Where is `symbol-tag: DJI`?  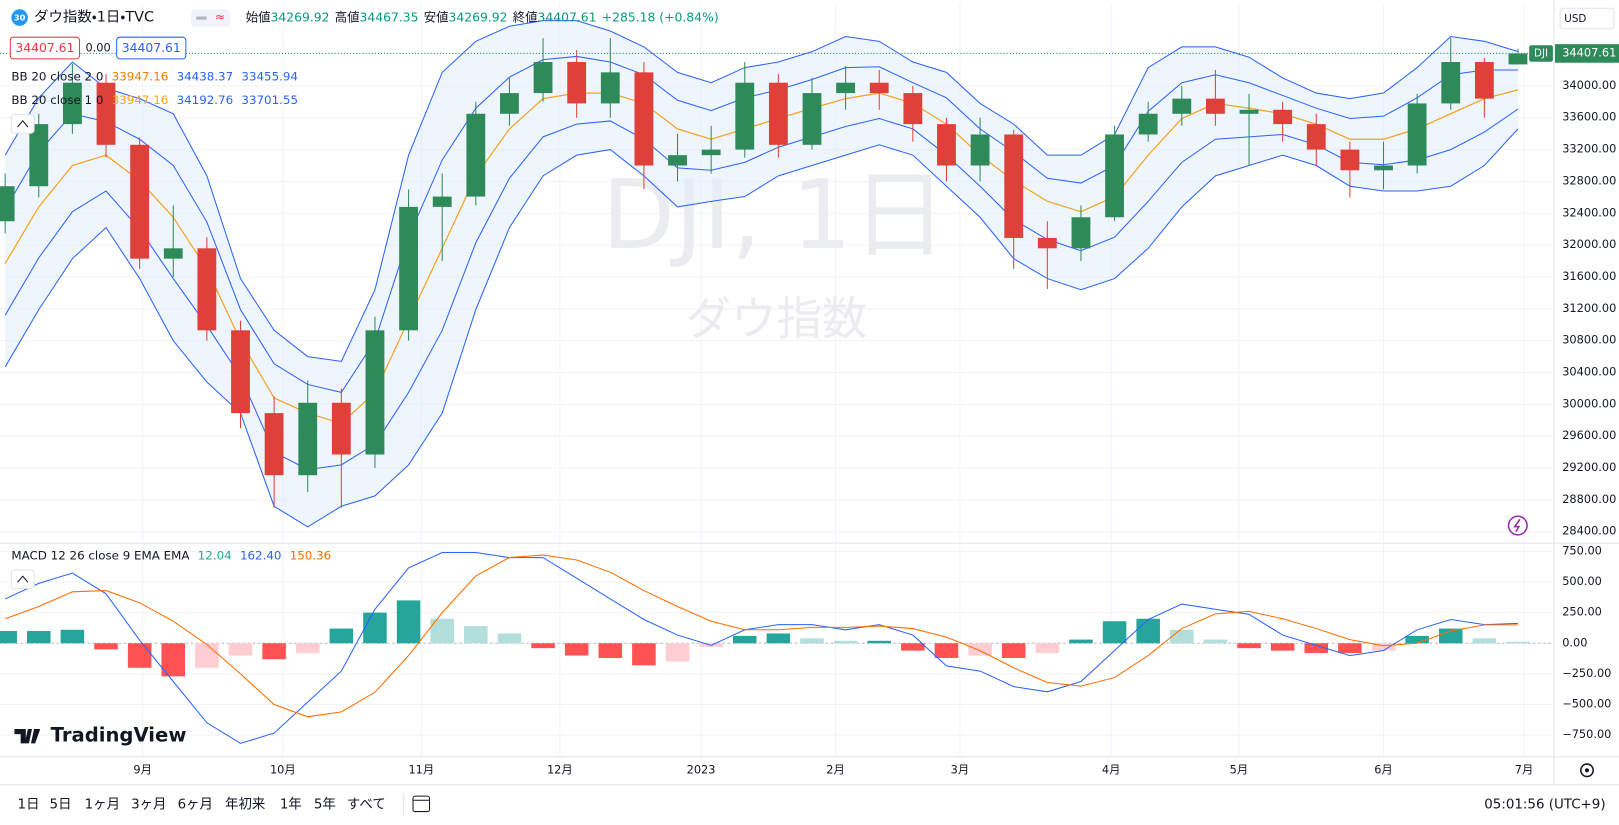
symbol-tag: DJI is located at coordinates (1541, 53).